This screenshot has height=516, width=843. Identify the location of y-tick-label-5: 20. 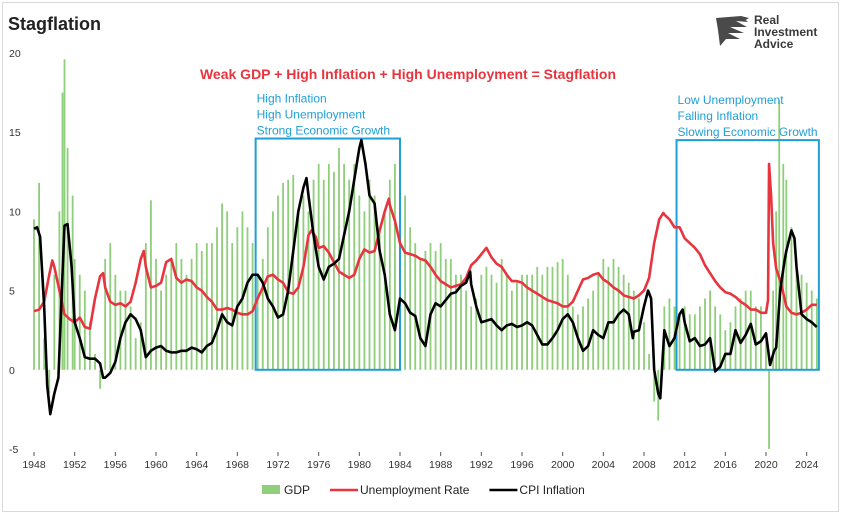
(15, 54).